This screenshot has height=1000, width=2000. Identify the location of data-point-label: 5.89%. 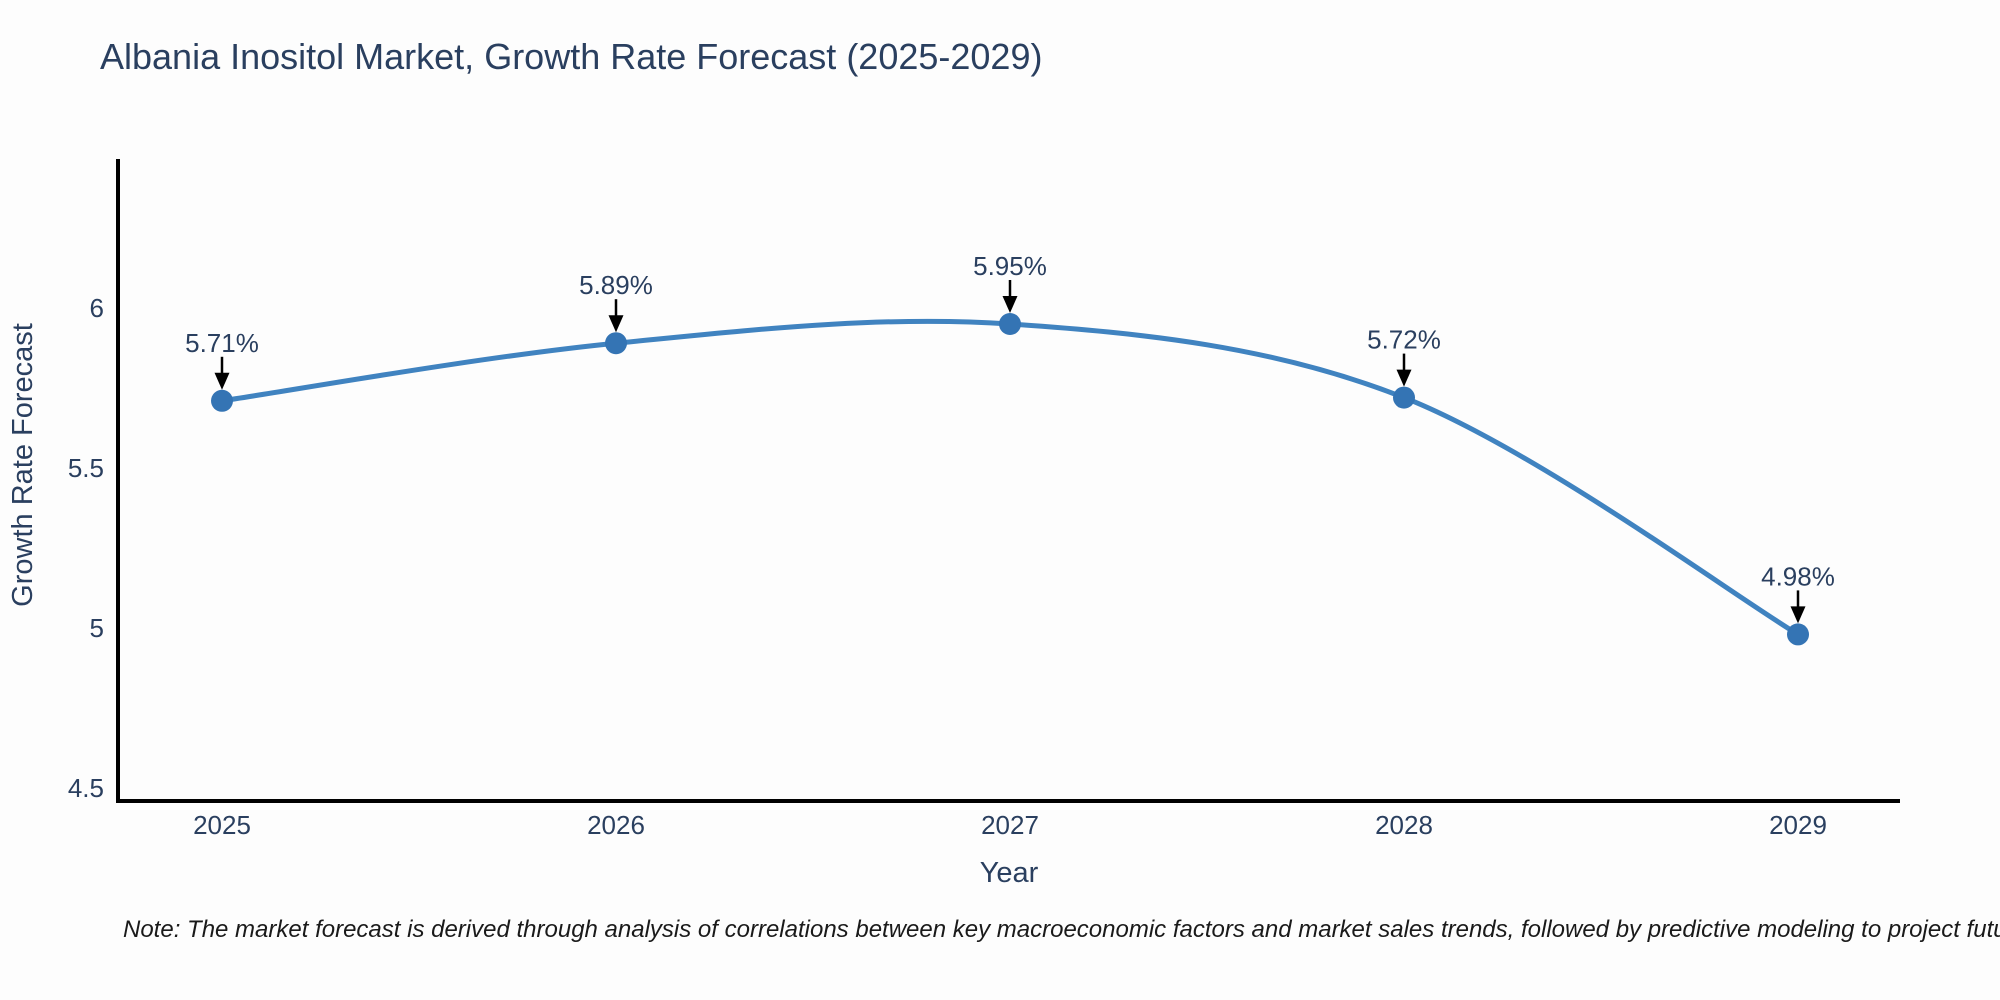
(616, 285).